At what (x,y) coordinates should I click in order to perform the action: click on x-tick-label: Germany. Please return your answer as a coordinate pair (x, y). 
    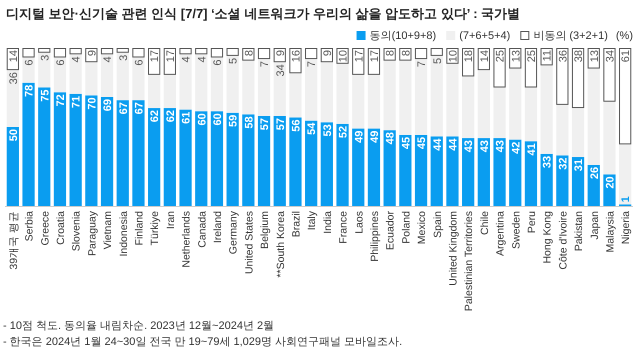
    Looking at the image, I should click on (234, 232).